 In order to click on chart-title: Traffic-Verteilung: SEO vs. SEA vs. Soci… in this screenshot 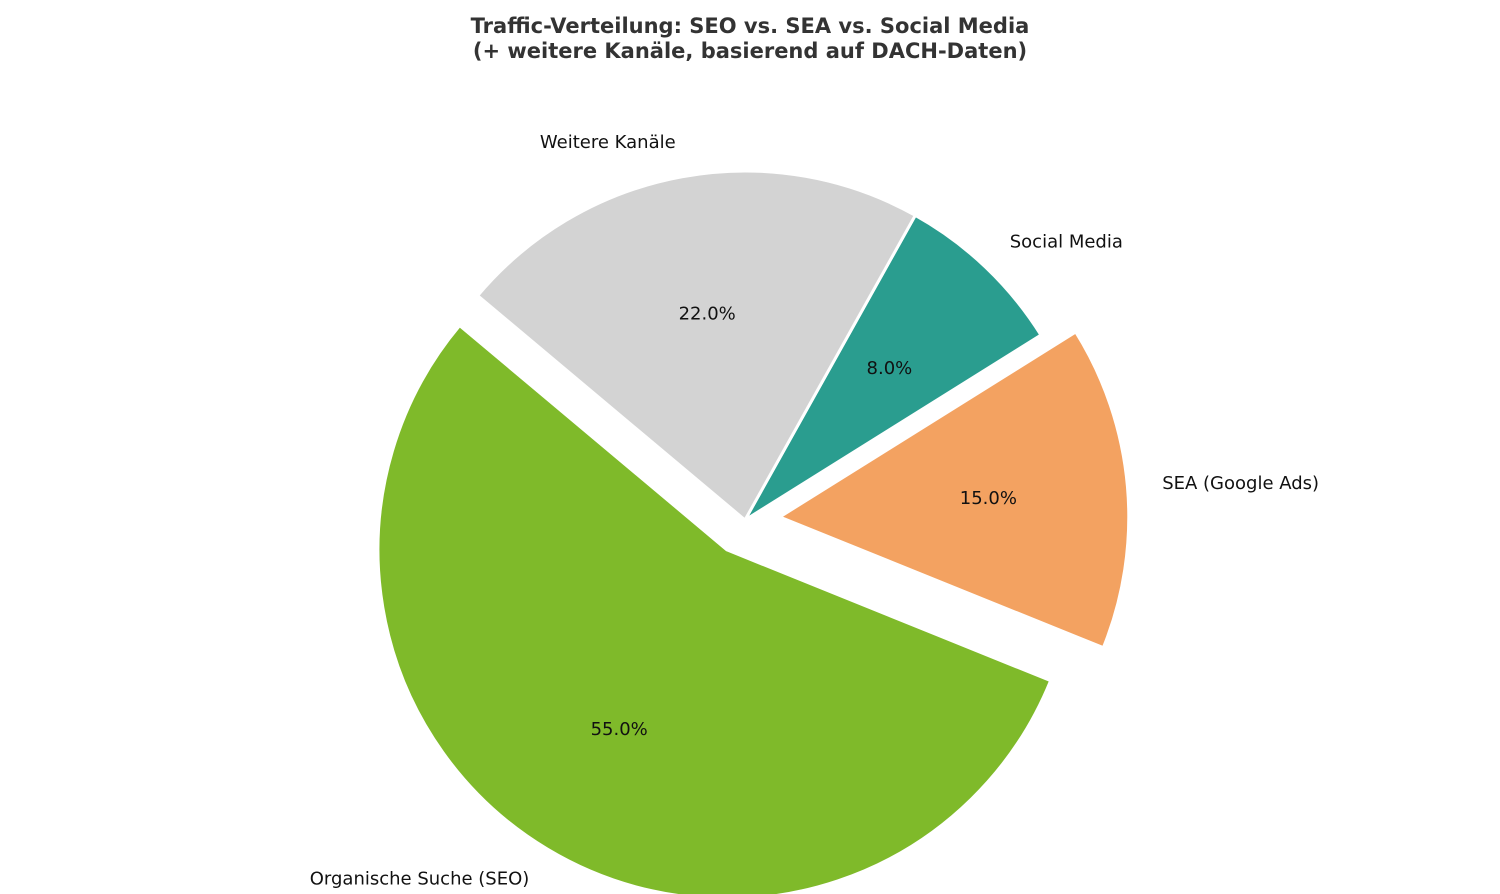, I will do `click(750, 39)`.